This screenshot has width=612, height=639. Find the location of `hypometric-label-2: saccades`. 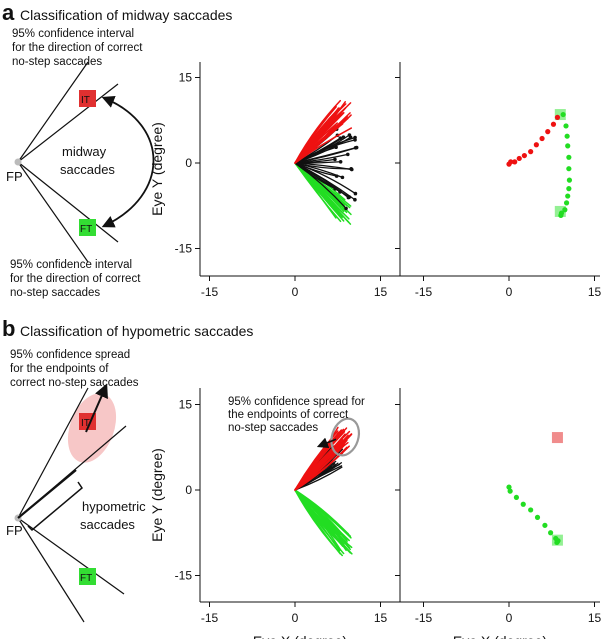

hypometric-label-2: saccades is located at coordinates (107, 524).